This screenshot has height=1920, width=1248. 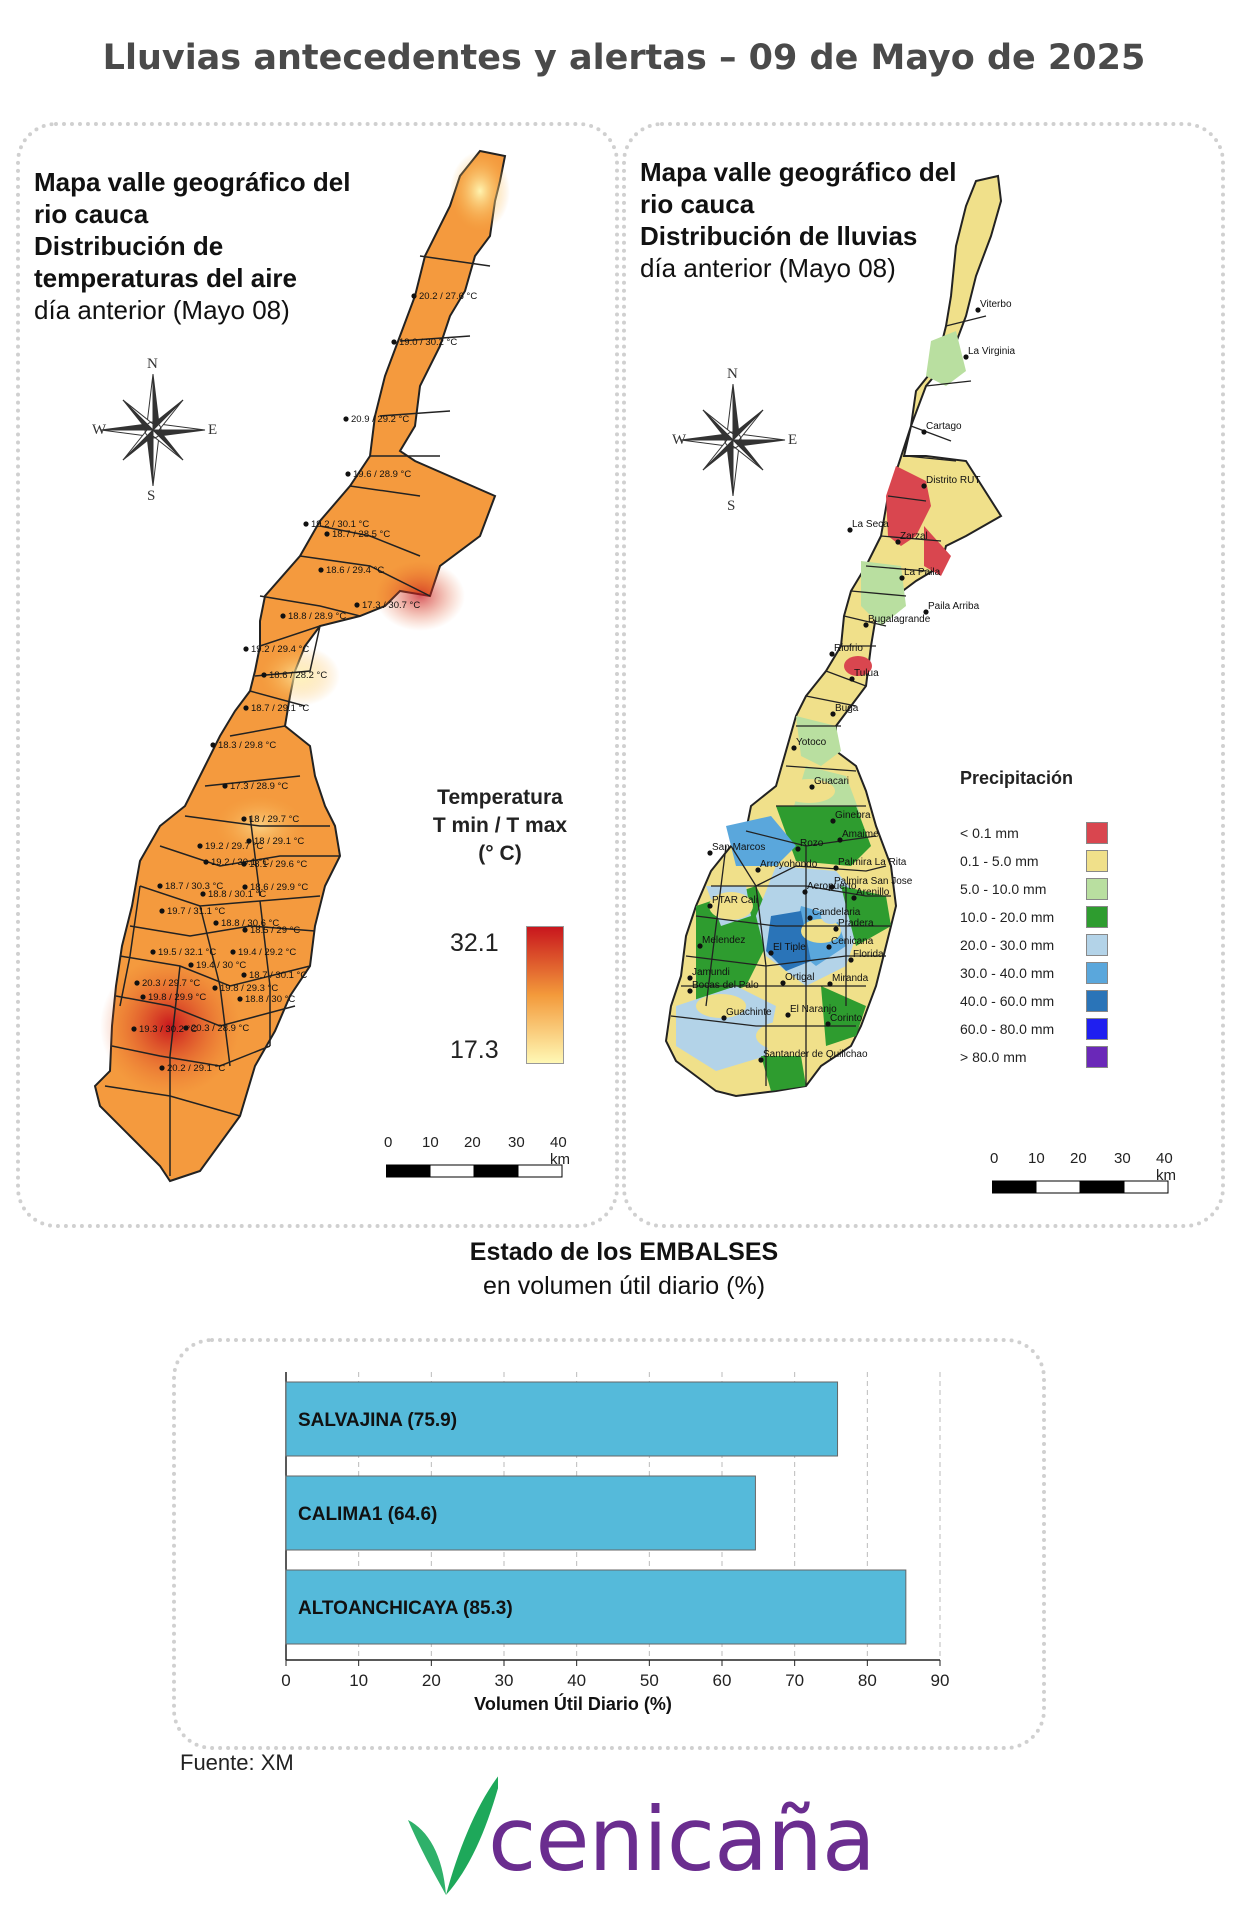 What do you see at coordinates (735, 441) in the screenshot?
I see `compass-rose-icon: N S W E` at bounding box center [735, 441].